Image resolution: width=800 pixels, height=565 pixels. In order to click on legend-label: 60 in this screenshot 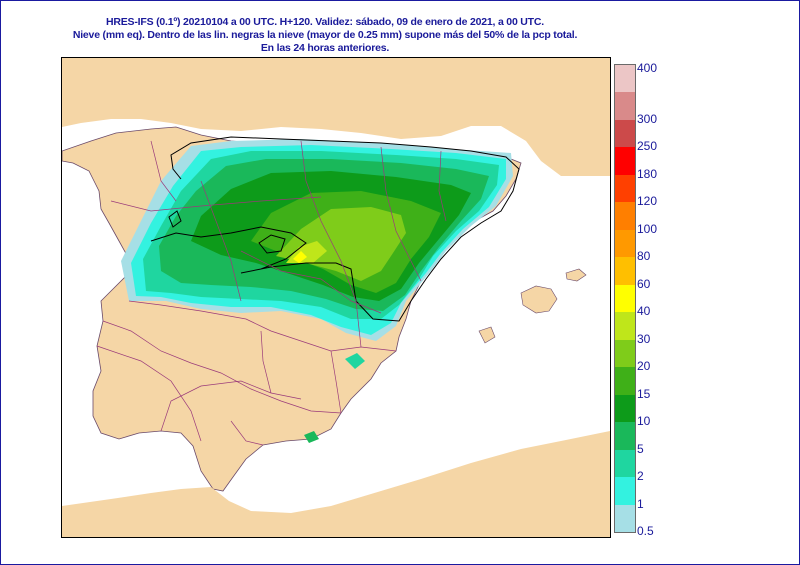, I will do `click(644, 283)`.